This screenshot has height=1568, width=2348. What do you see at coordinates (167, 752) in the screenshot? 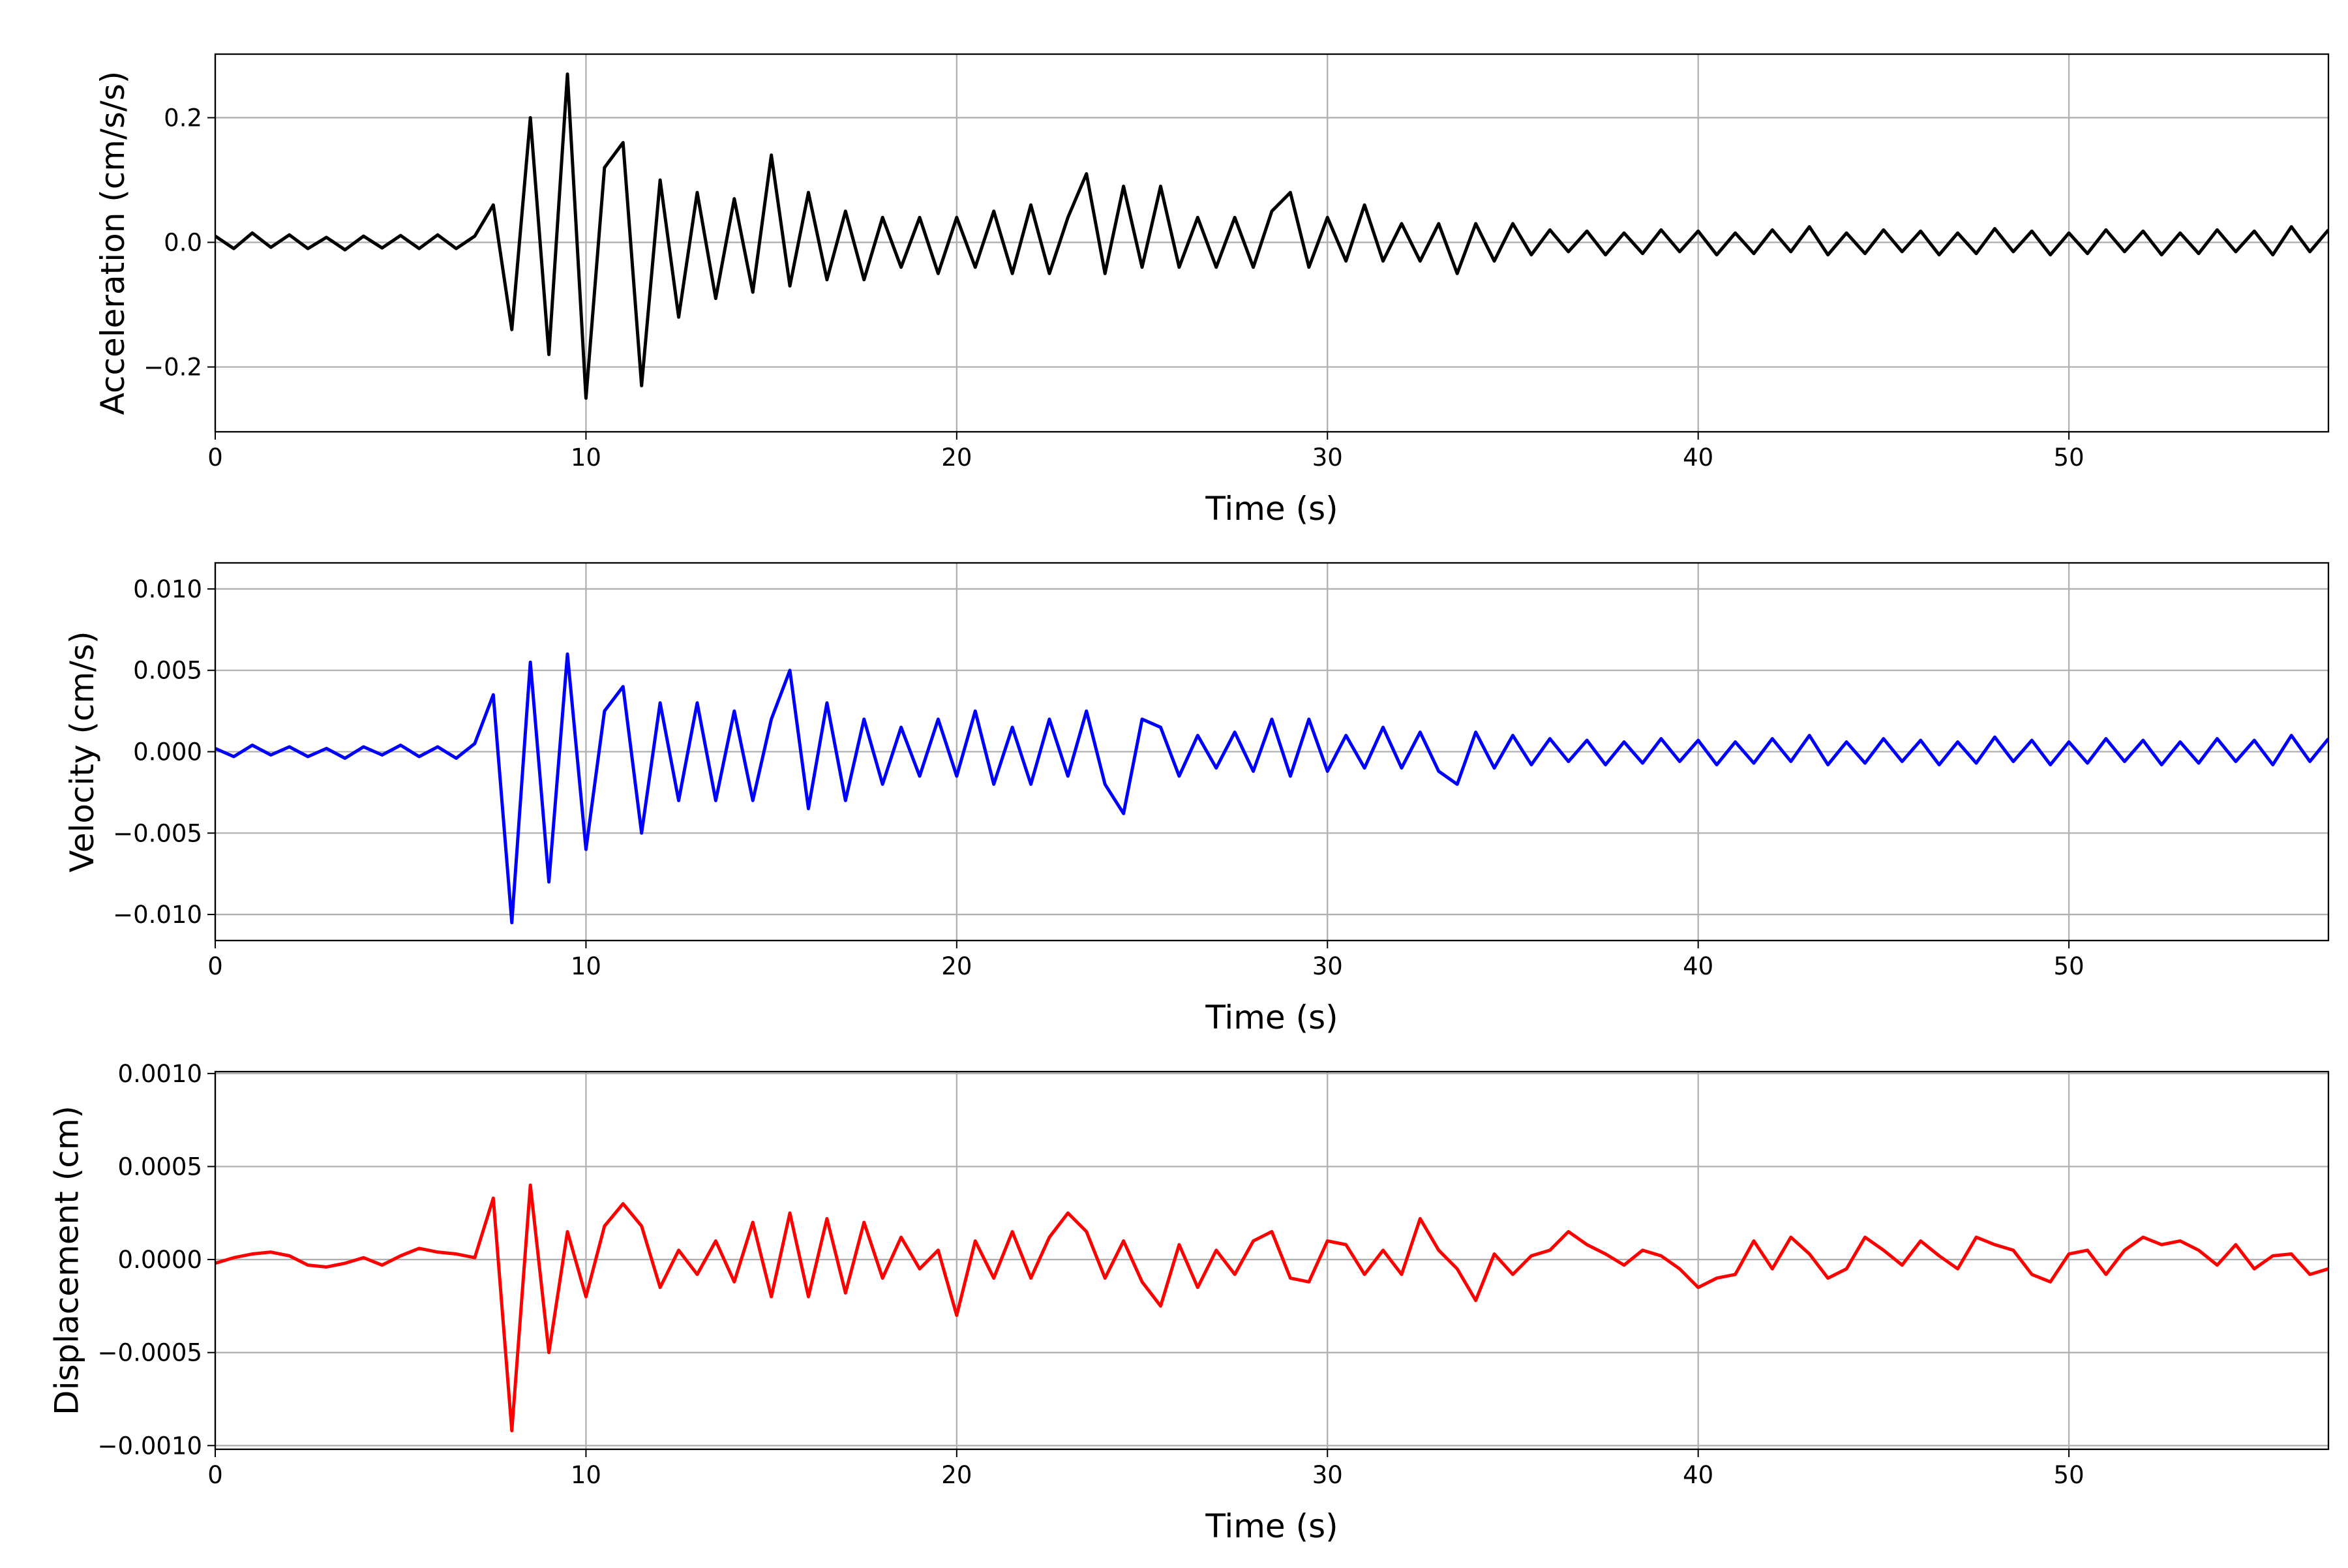
I see `y-tick-label: 0.000` at bounding box center [167, 752].